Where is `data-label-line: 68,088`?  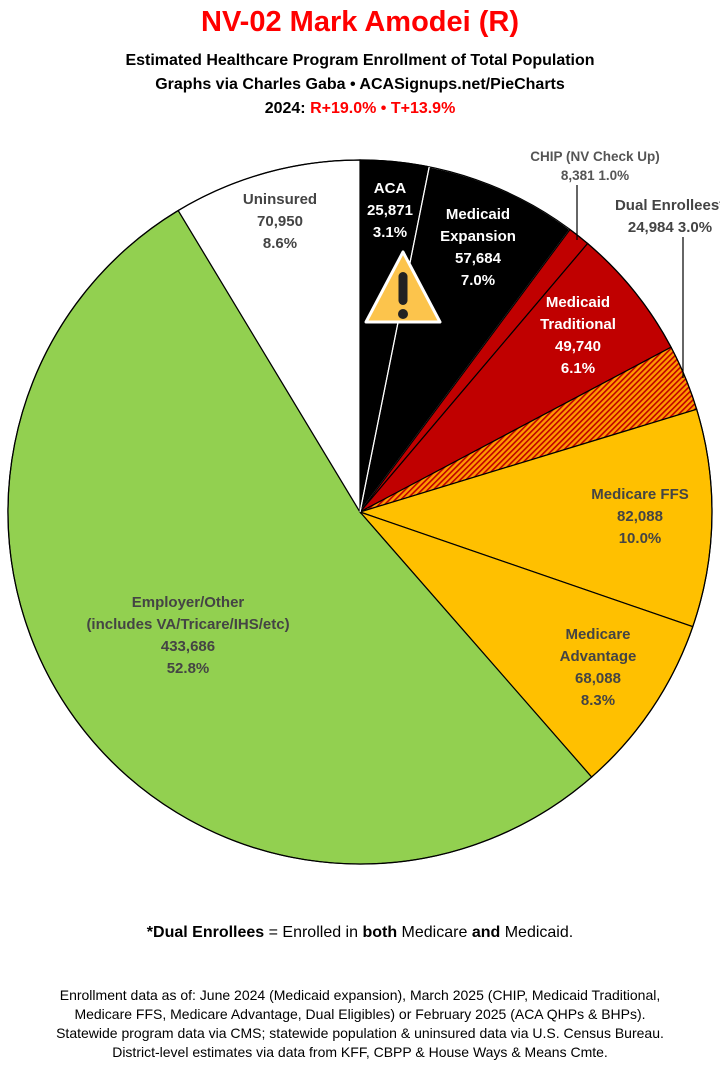
data-label-line: 68,088 is located at coordinates (598, 678).